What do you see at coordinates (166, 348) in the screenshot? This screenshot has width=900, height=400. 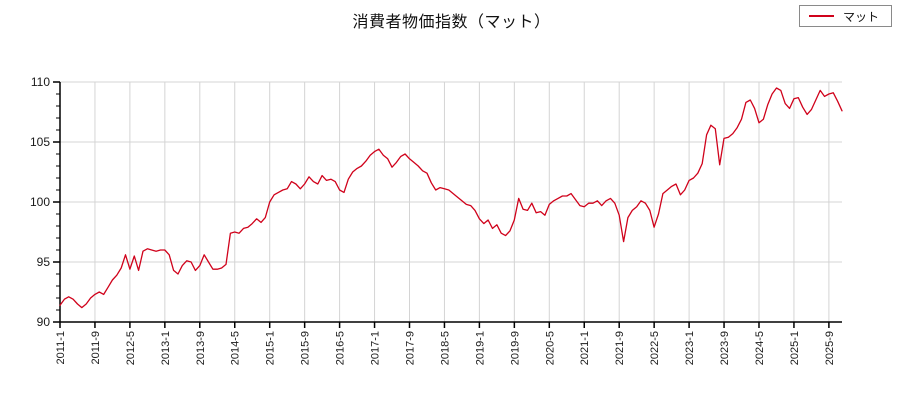 I see `x-axis-label: 2013-1` at bounding box center [166, 348].